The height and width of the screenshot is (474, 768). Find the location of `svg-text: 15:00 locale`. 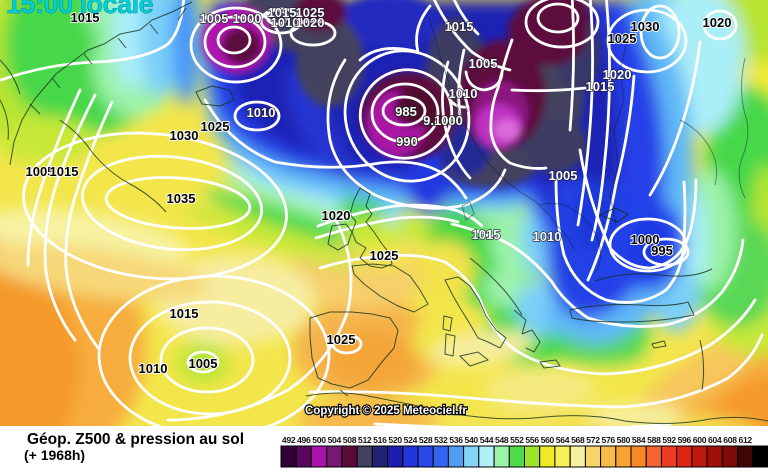

svg-text: 15:00 locale is located at coordinates (80, 9).